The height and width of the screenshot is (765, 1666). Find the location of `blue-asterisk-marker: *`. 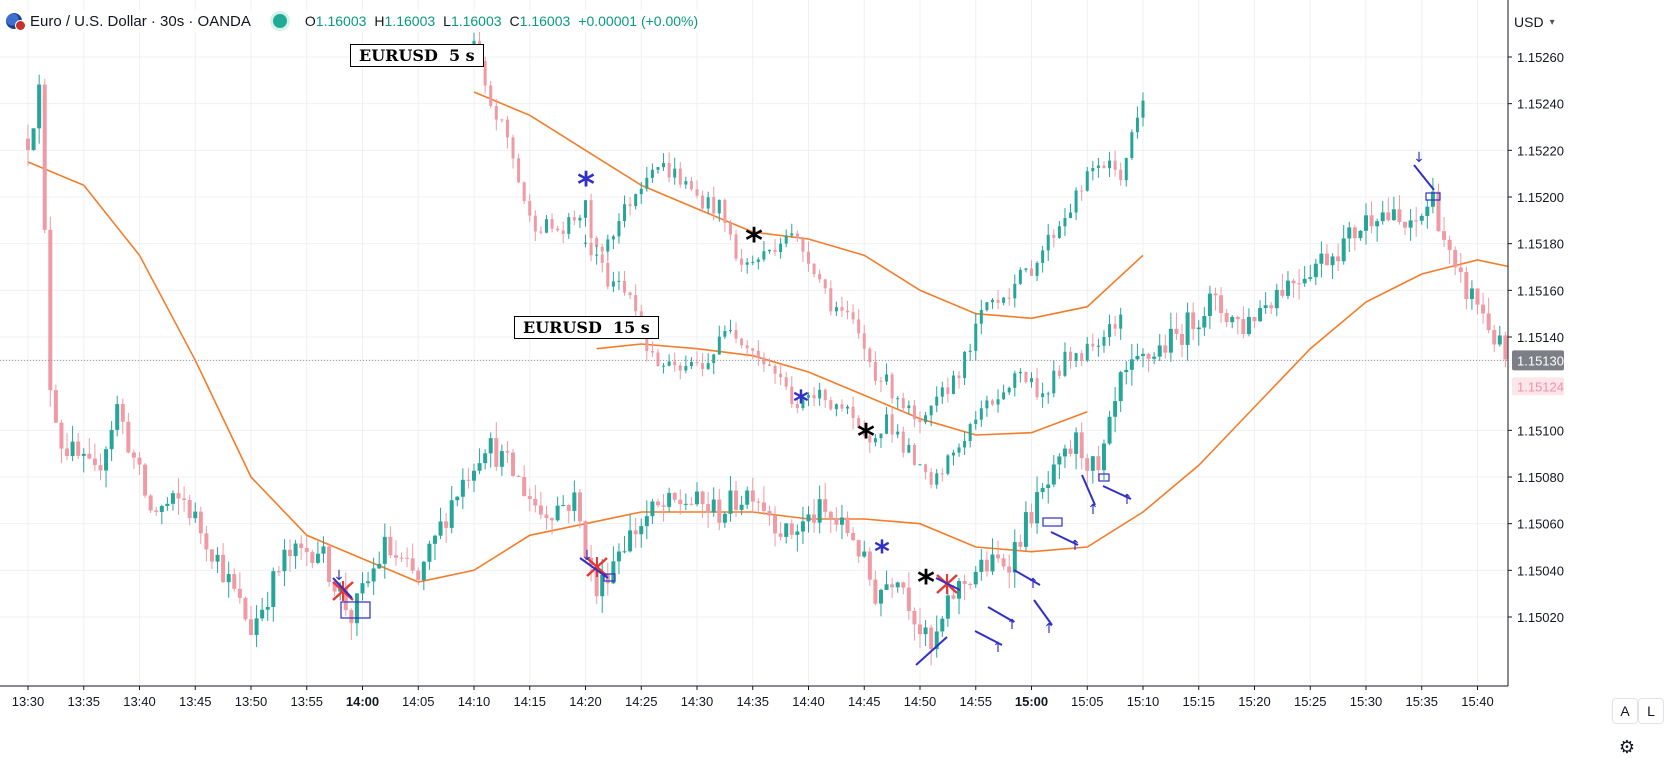

blue-asterisk-marker: * is located at coordinates (801, 402).